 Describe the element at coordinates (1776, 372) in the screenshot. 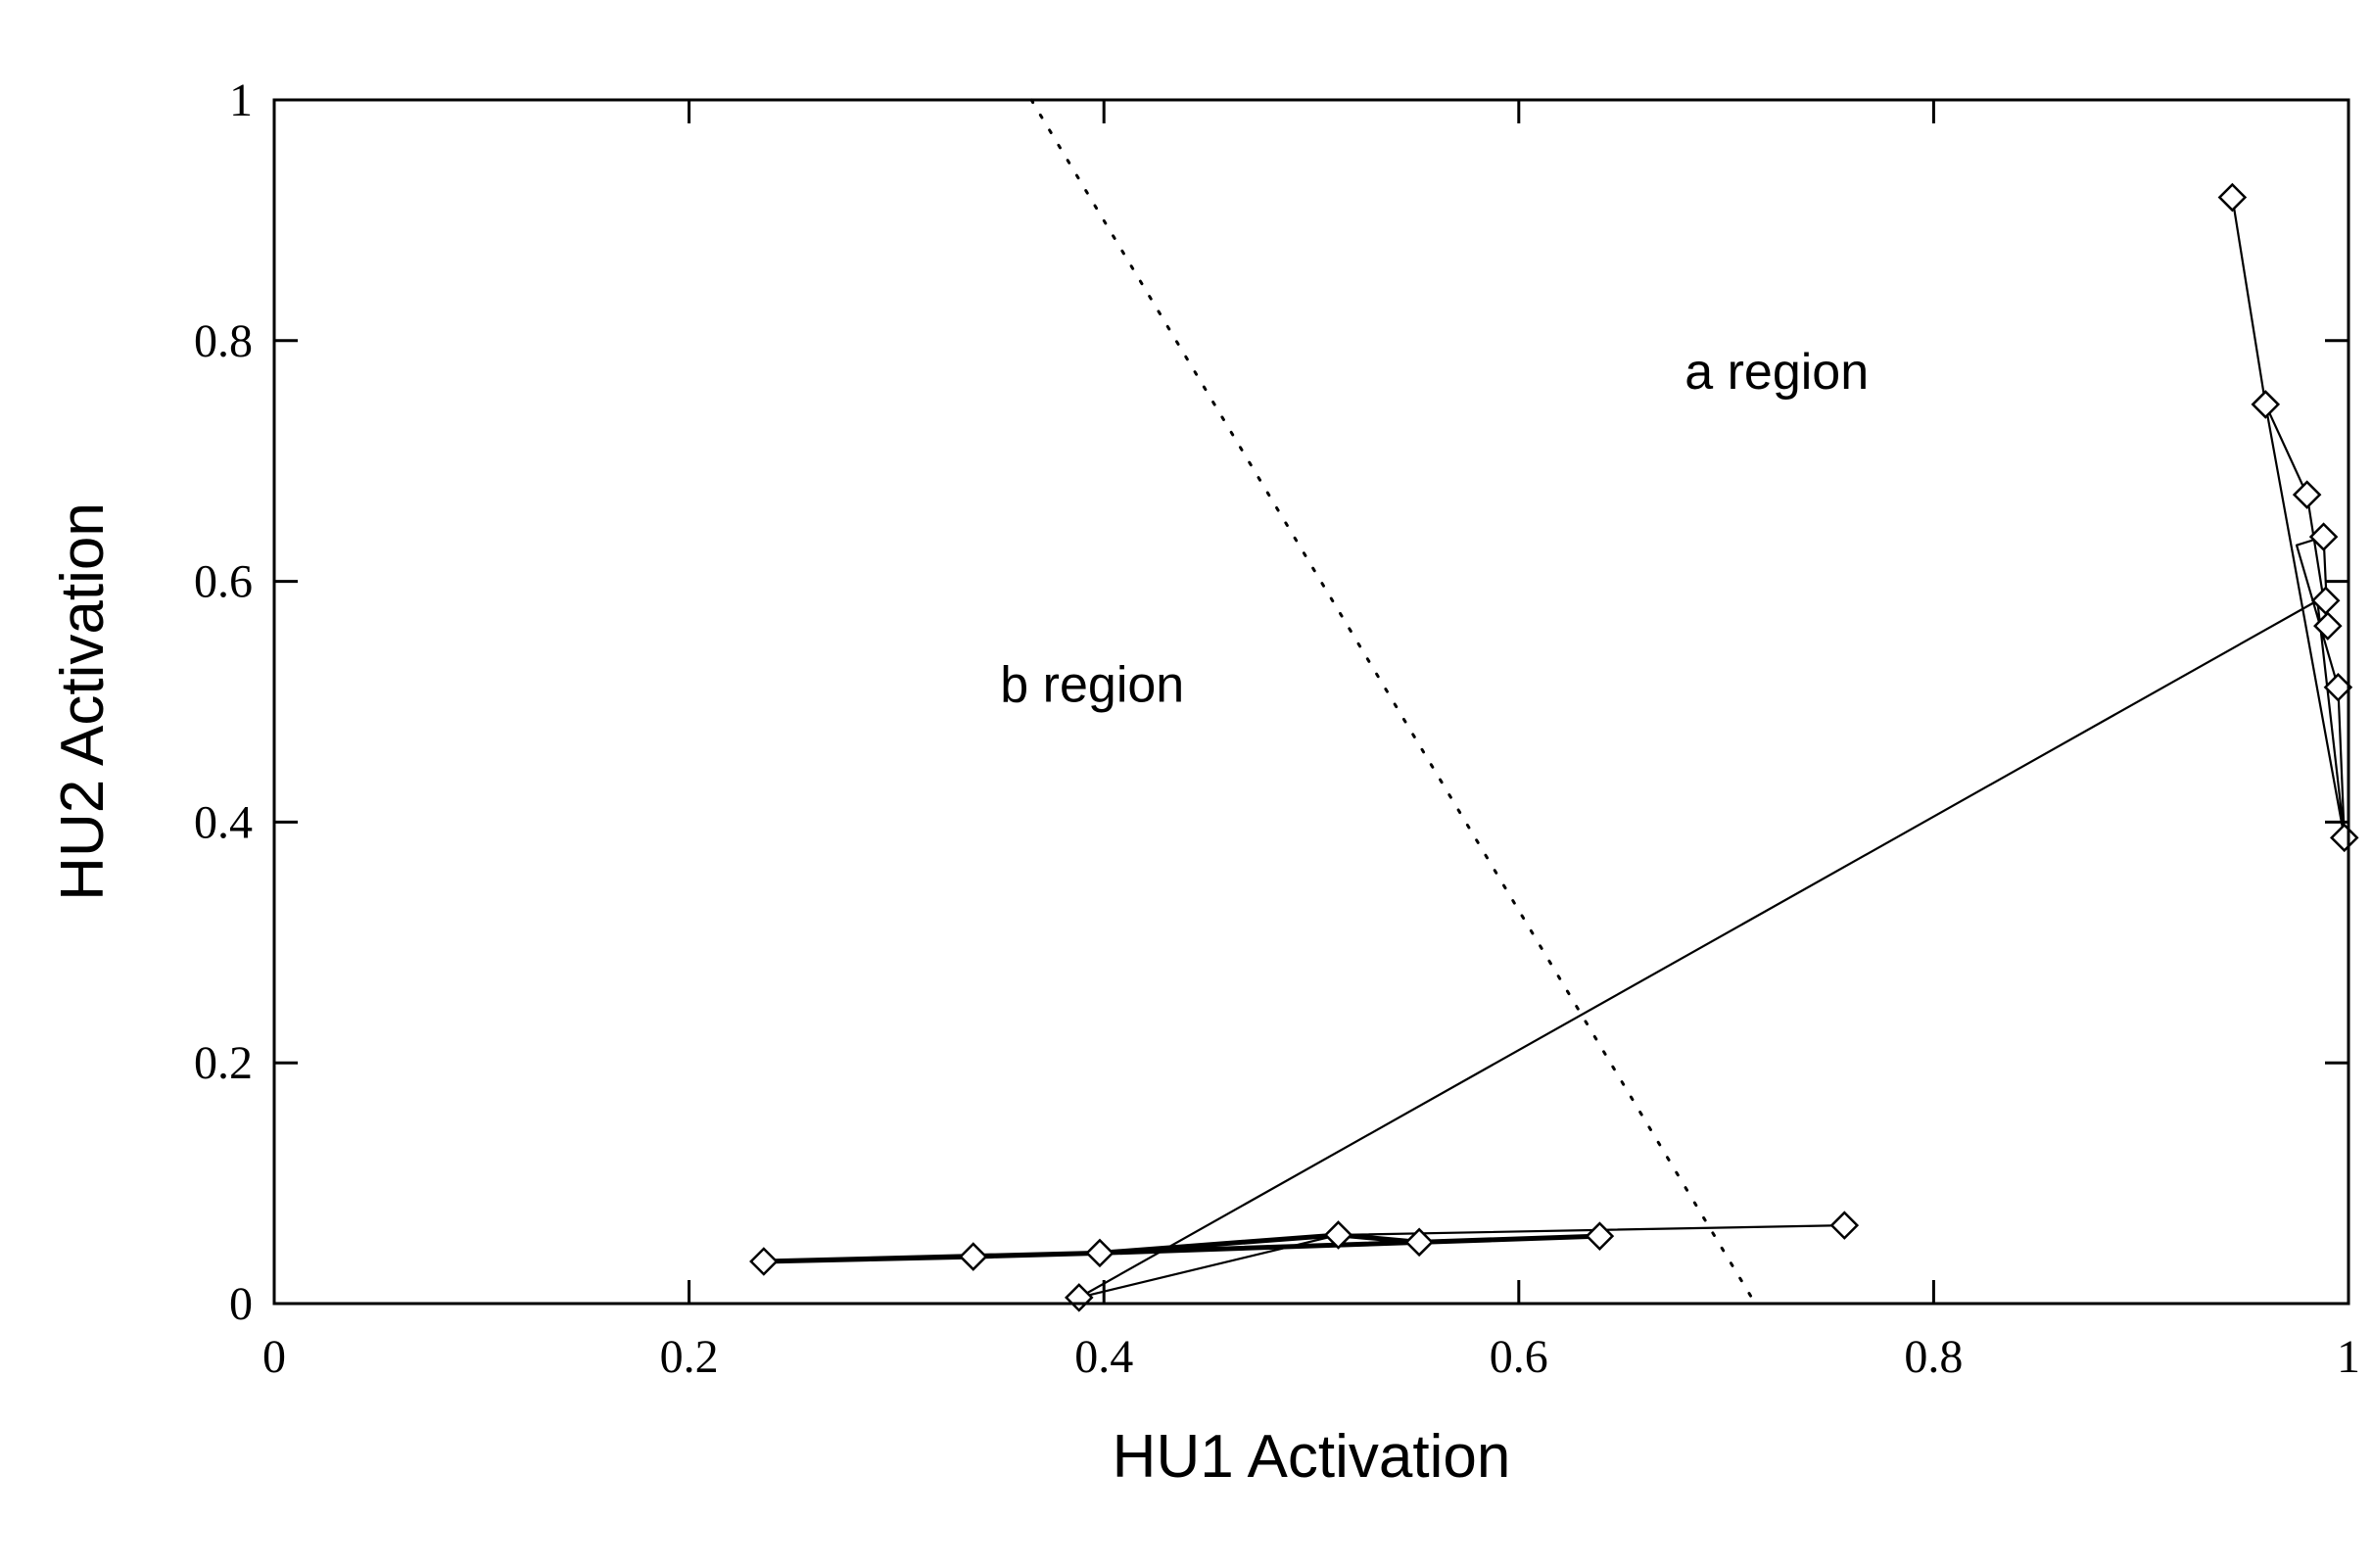

I see `region-label: a region` at that location.